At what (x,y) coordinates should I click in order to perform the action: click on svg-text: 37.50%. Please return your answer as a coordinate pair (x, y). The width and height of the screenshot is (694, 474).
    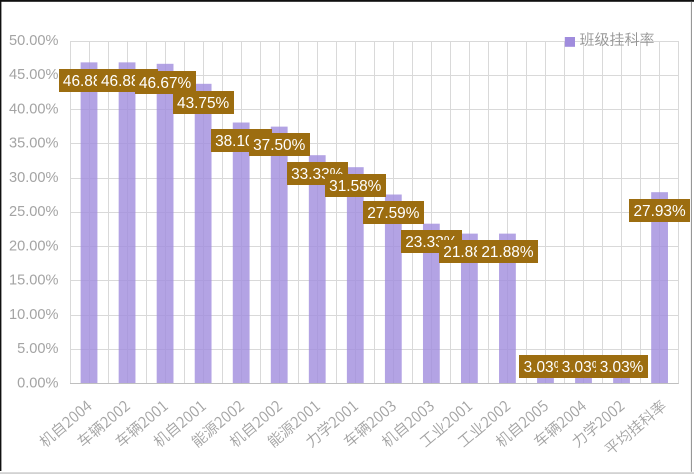
    Looking at the image, I should click on (279, 145).